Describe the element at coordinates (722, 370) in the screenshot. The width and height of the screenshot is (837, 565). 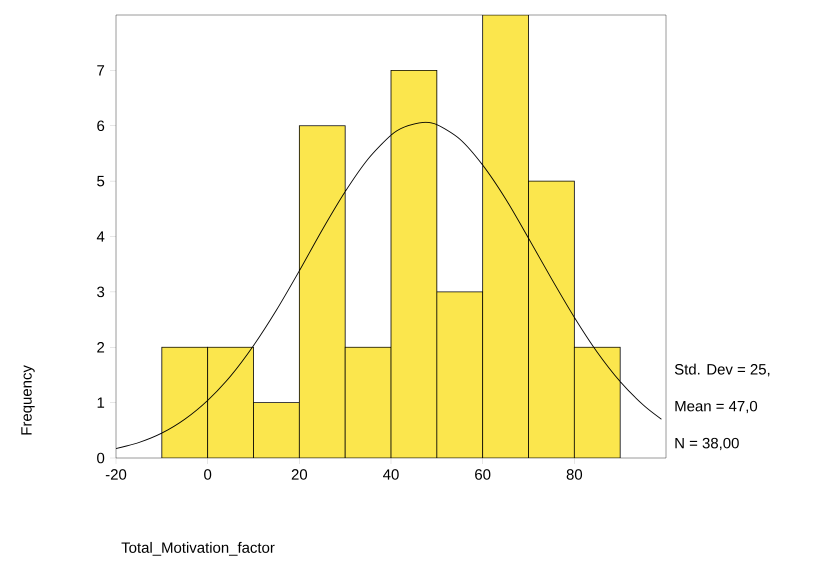
I see `text: Std. Dev = 25,` at that location.